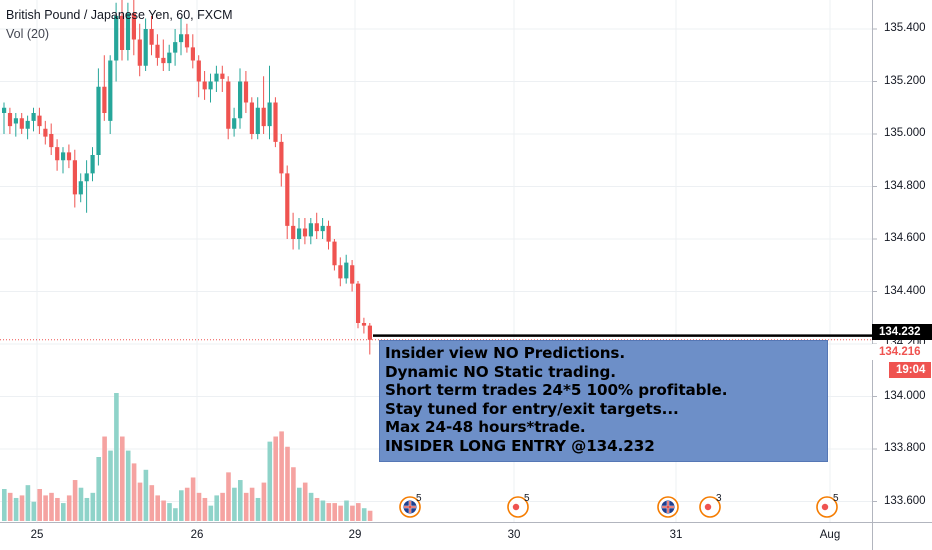 The width and height of the screenshot is (932, 550). I want to click on x-tick-label: 26, so click(197, 535).